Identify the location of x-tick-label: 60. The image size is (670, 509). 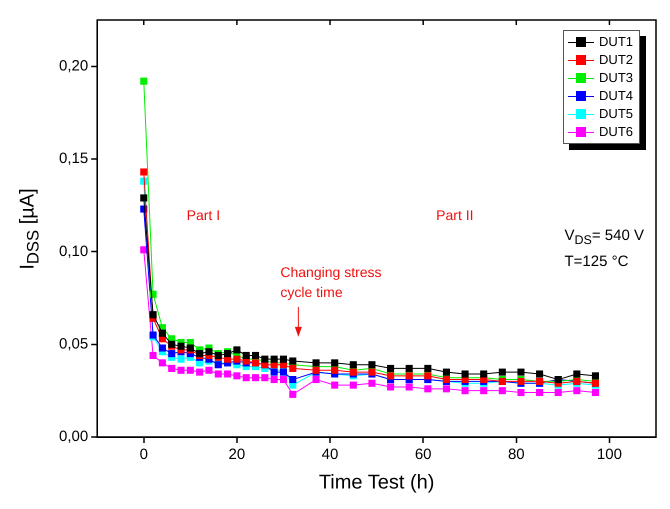
(423, 455).